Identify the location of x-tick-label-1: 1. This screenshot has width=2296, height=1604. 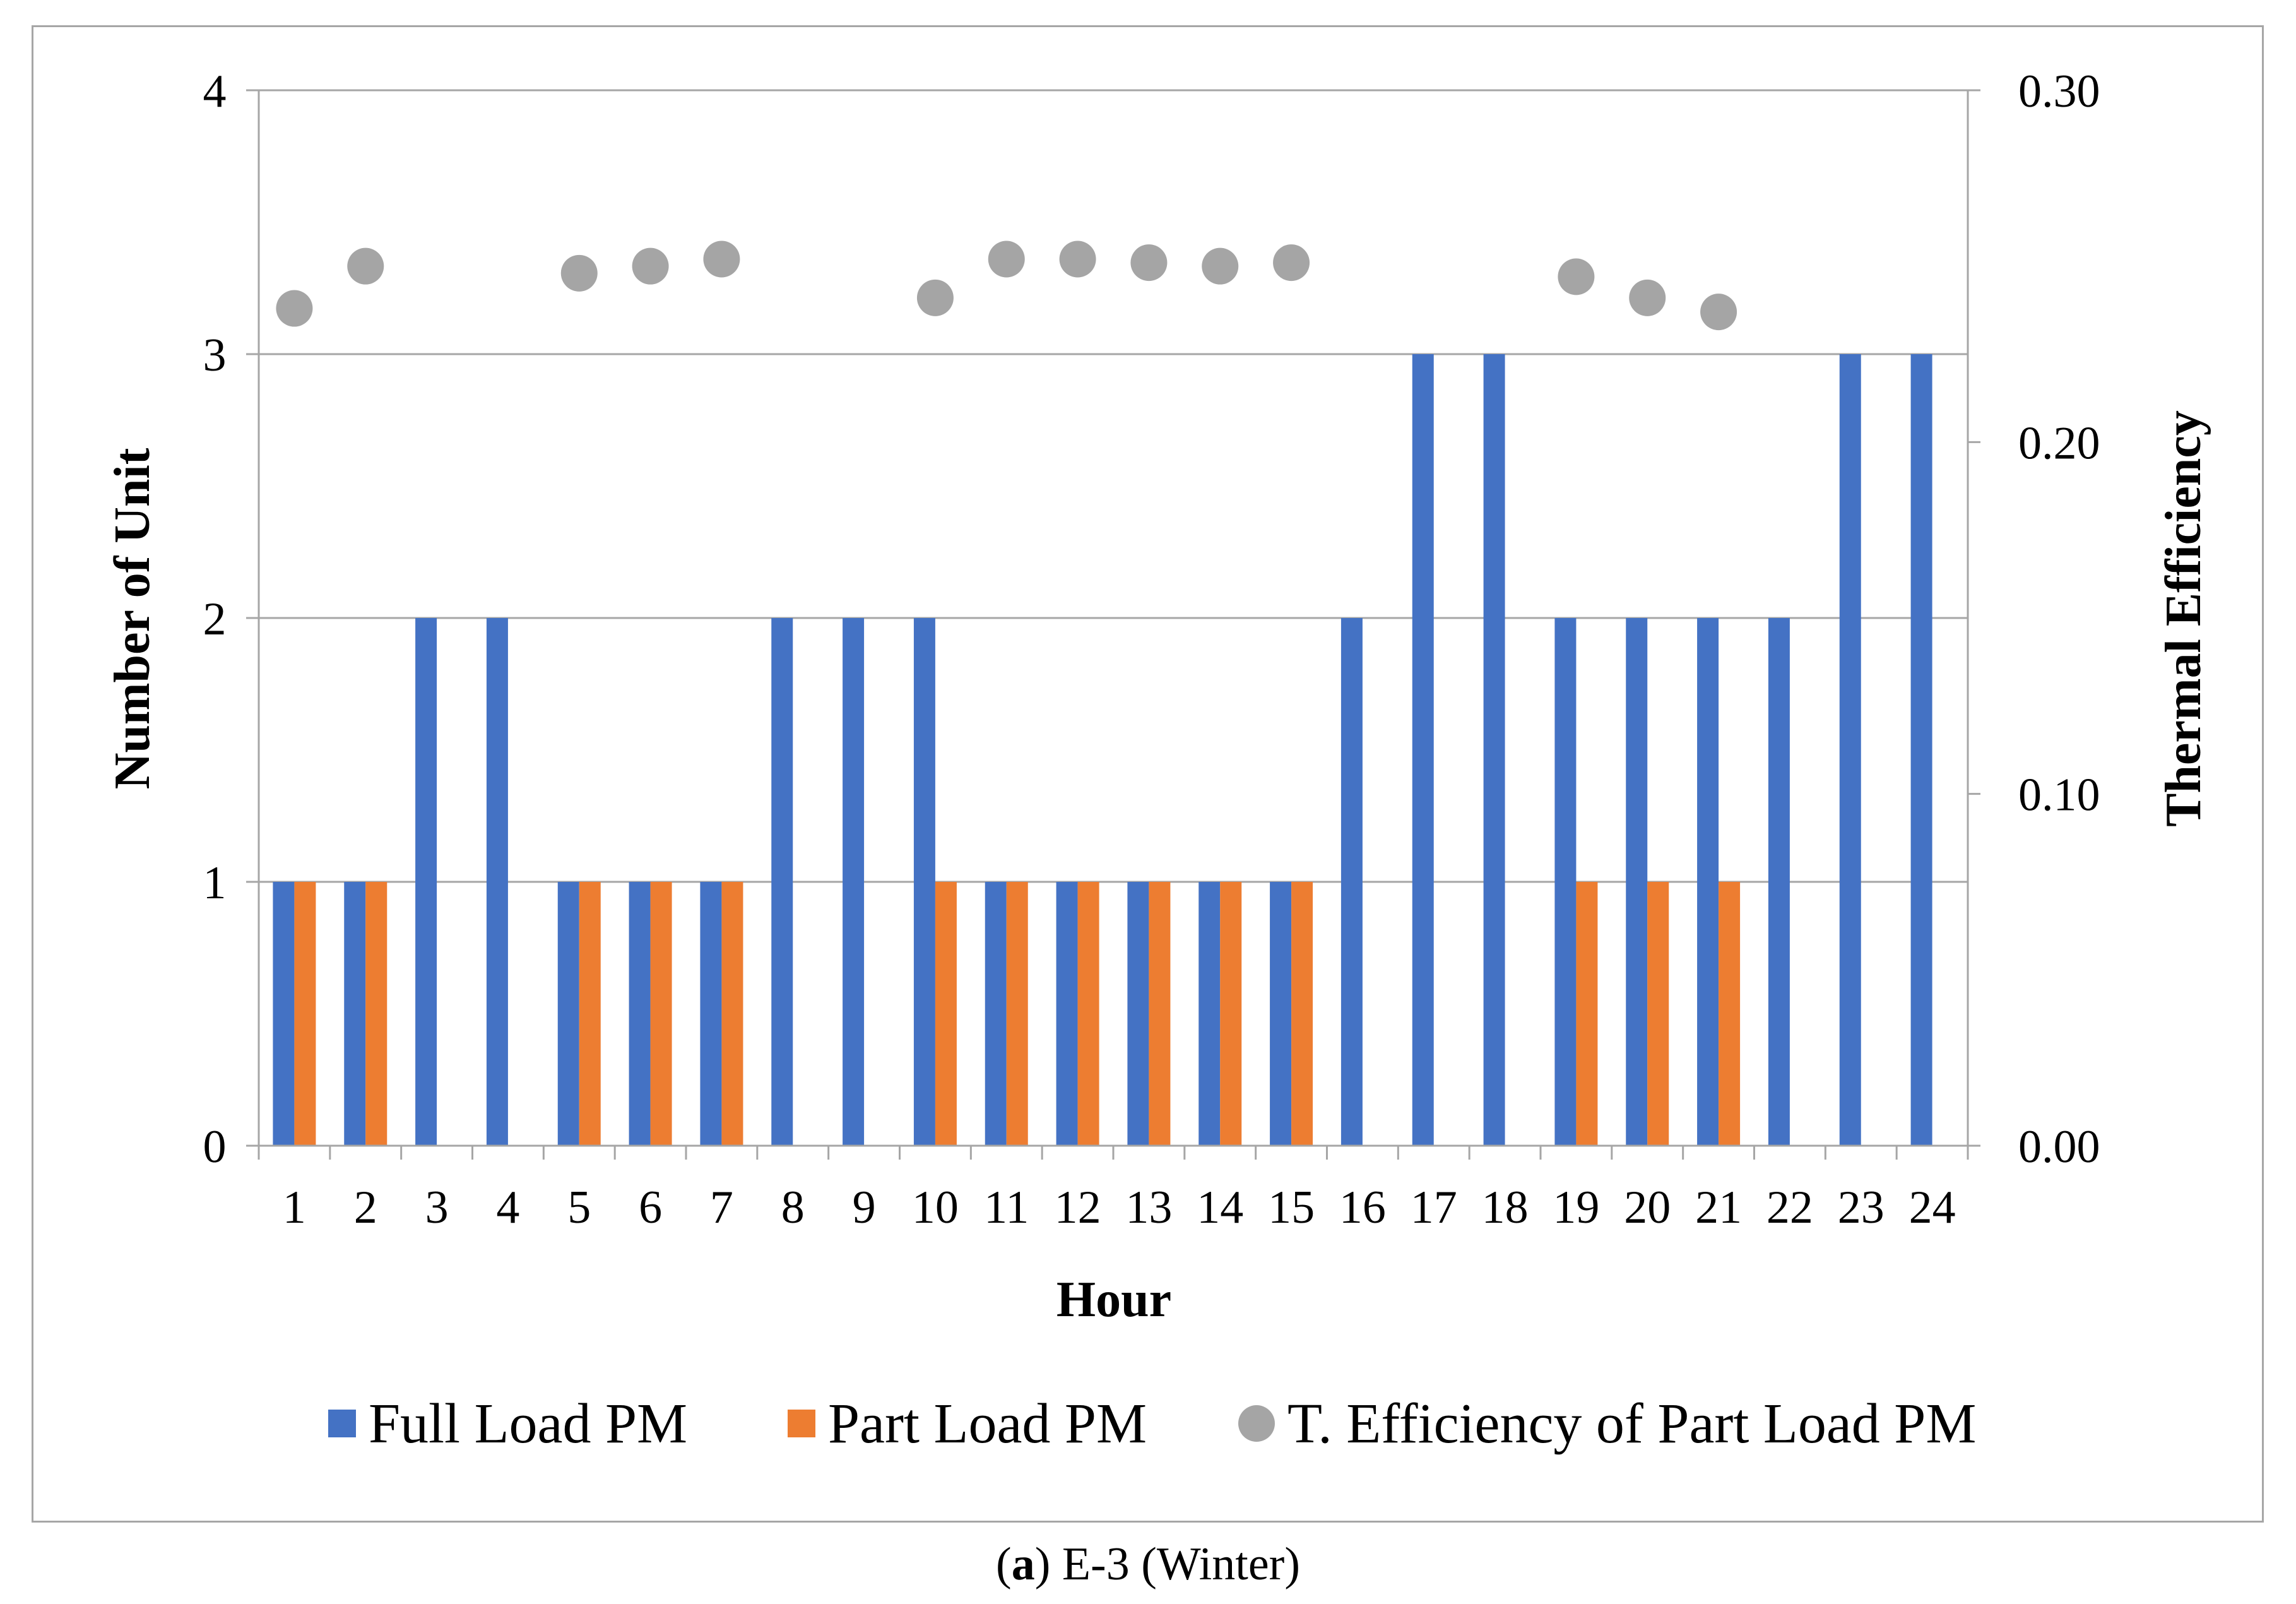
(294, 1207).